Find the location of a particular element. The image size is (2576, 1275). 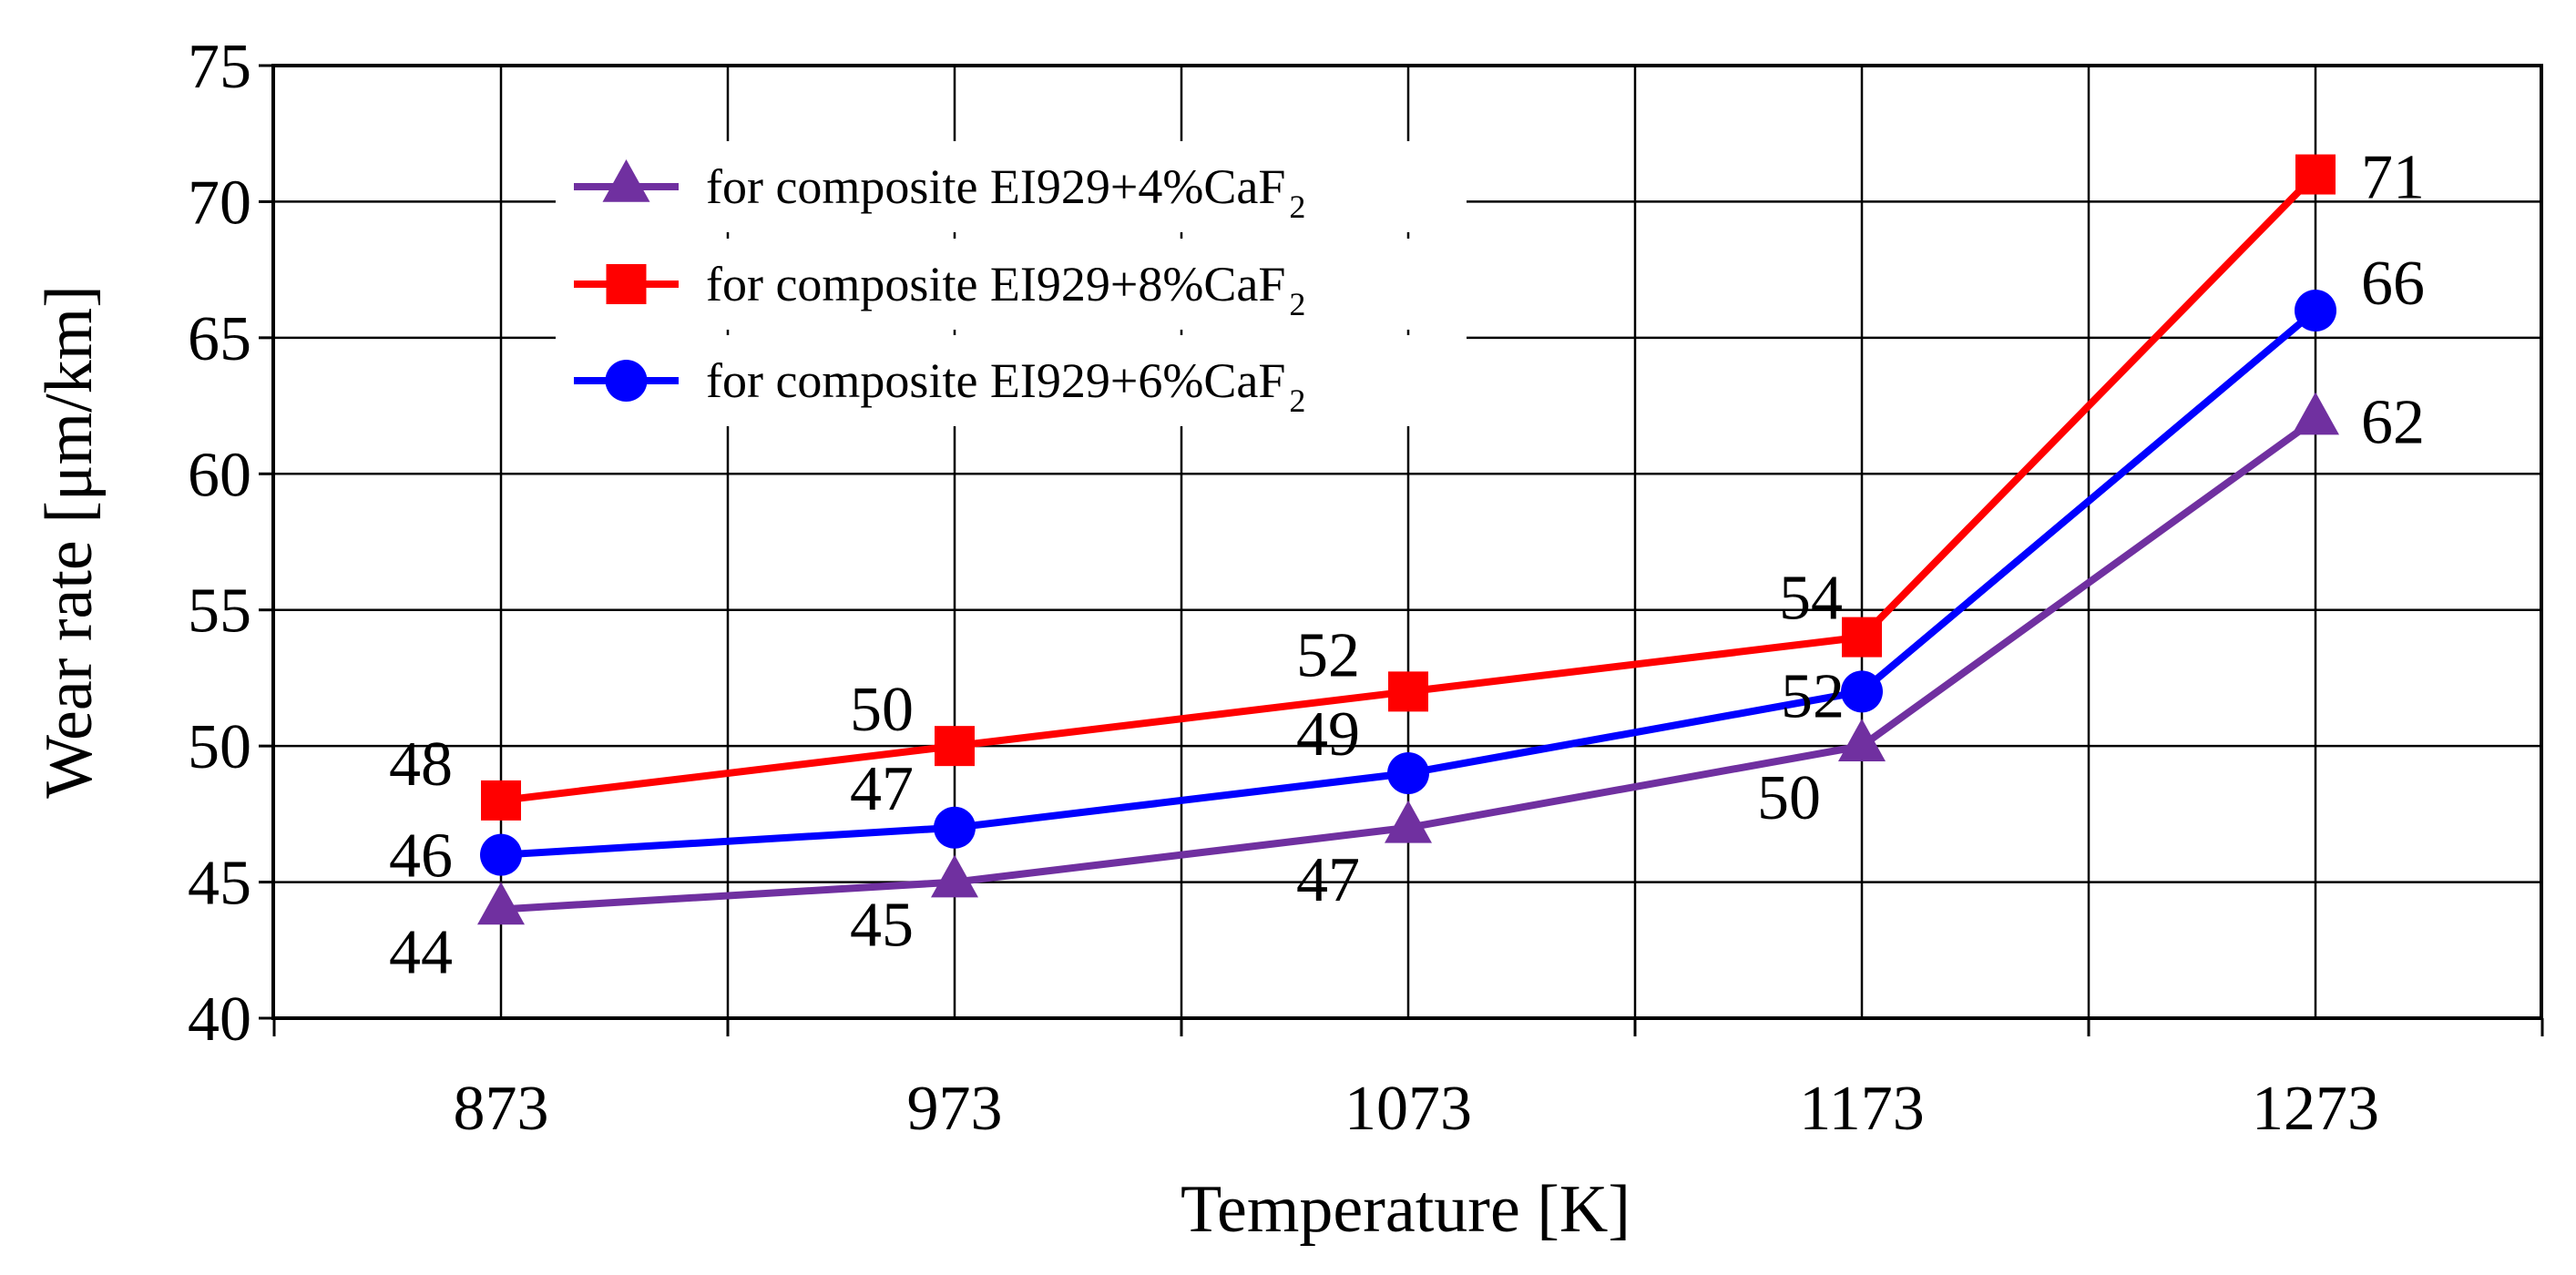

legend-label-main: for composite EI929+8%CaF is located at coordinates (996, 284).